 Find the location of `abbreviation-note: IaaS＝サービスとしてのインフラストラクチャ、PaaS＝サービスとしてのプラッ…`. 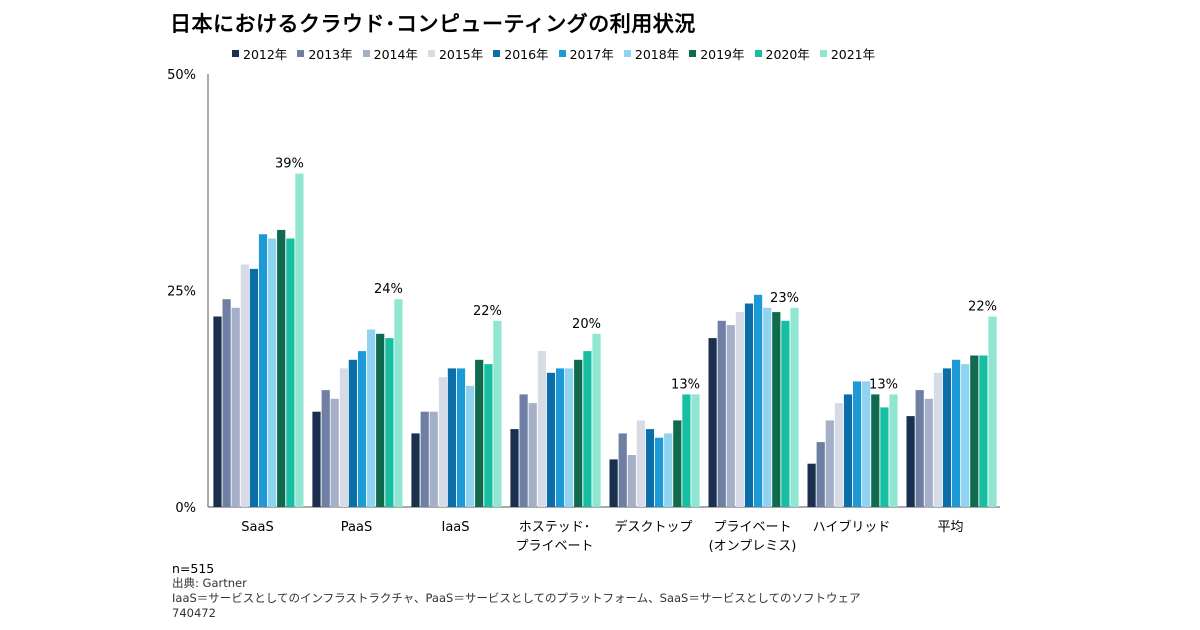

abbreviation-note: IaaS＝サービスとしてのインフラストラクチャ、PaaS＝サービスとしてのプラッ… is located at coordinates (516, 598).